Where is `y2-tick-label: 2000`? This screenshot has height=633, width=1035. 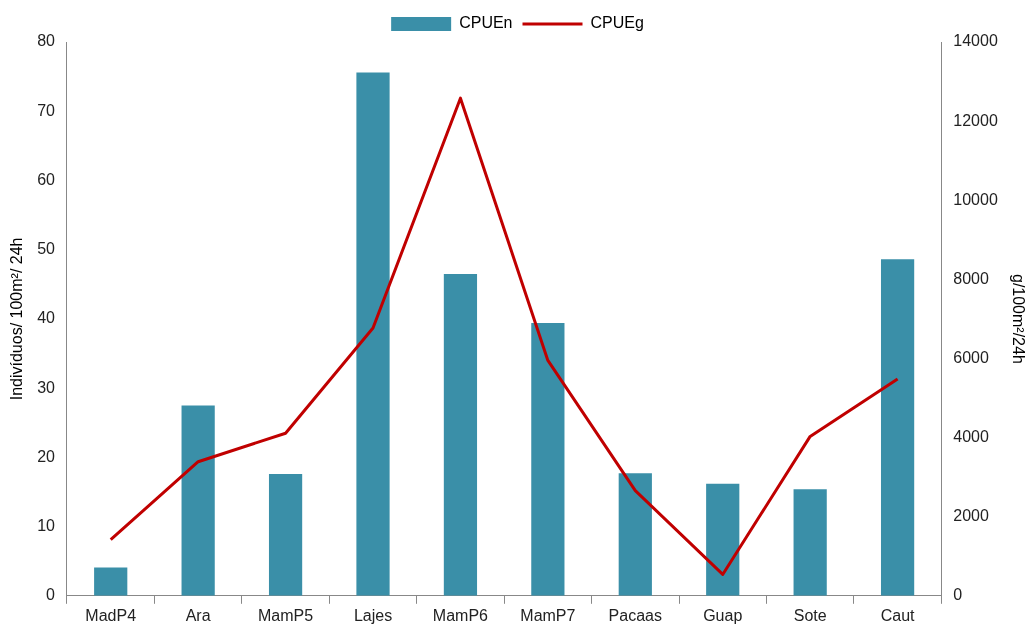
y2-tick-label: 2000 is located at coordinates (971, 516).